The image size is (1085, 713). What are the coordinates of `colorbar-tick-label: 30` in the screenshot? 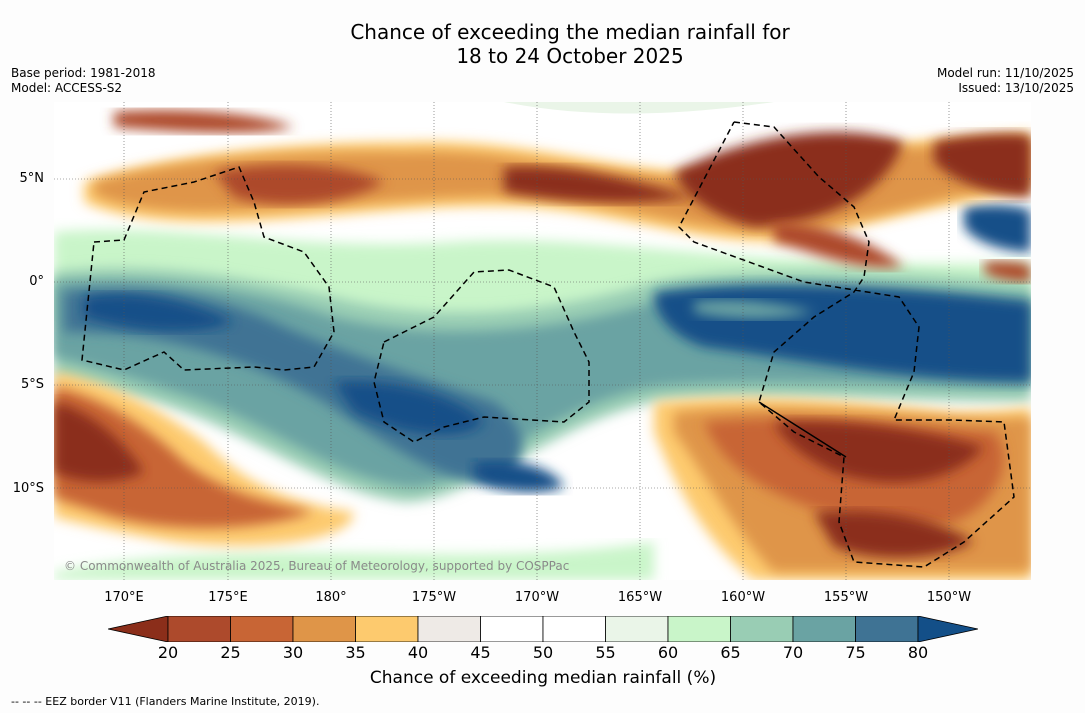 It's located at (293, 652).